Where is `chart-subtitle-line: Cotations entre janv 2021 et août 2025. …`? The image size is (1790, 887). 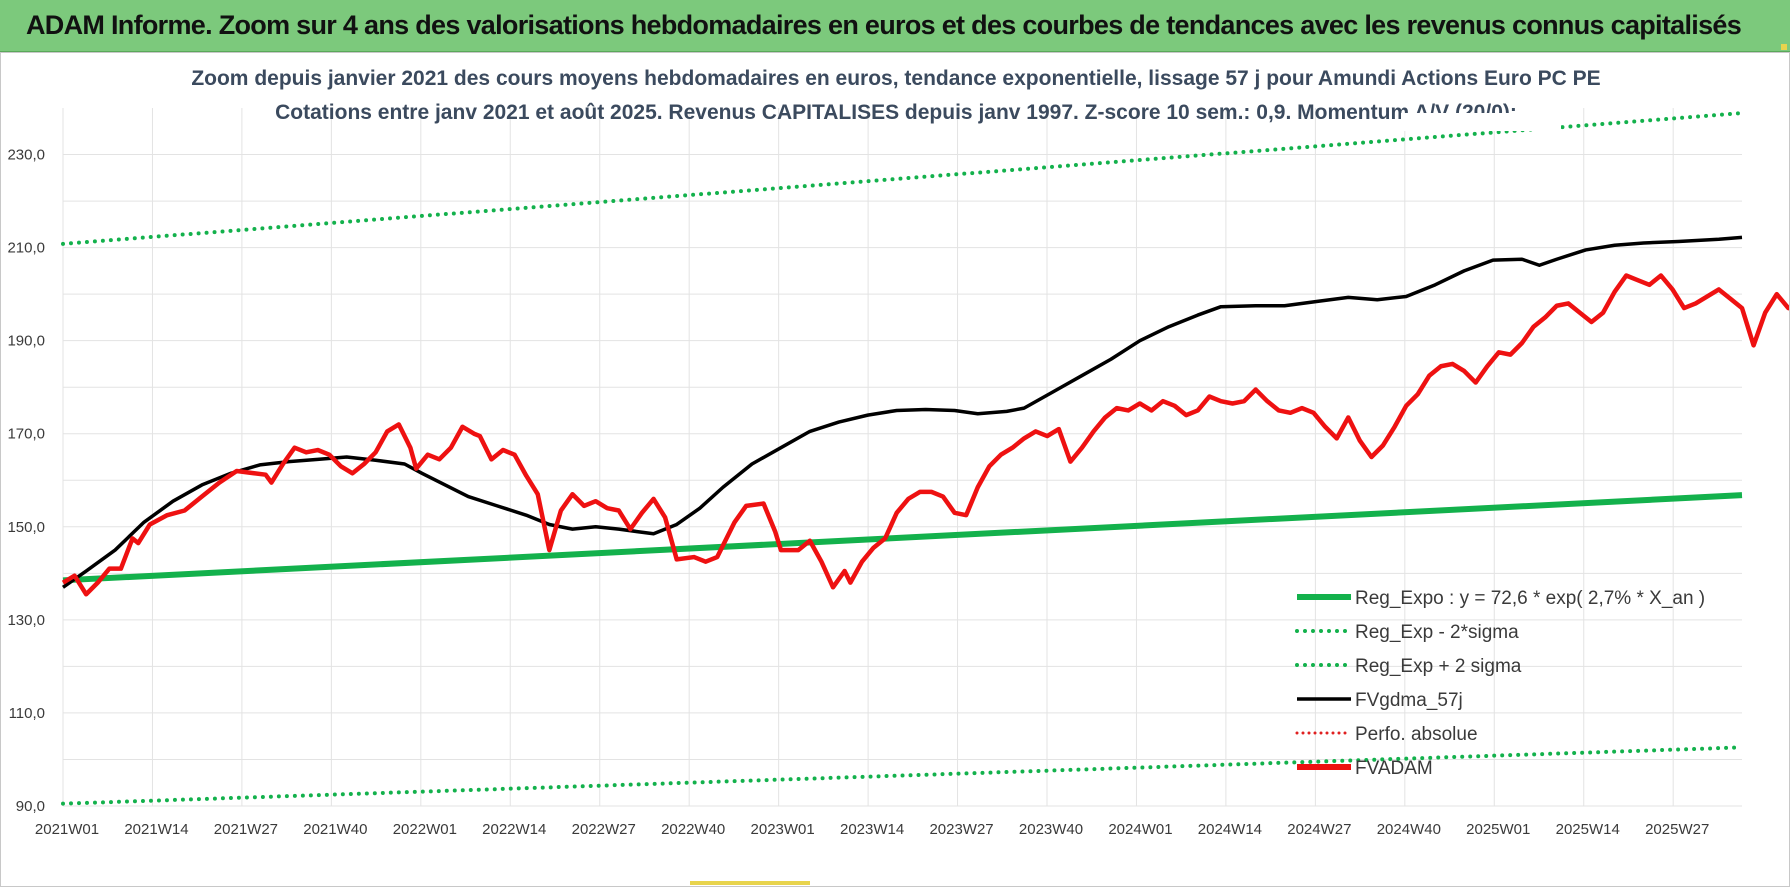 chart-subtitle-line: Cotations entre janv 2021 et août 2025. … is located at coordinates (896, 112).